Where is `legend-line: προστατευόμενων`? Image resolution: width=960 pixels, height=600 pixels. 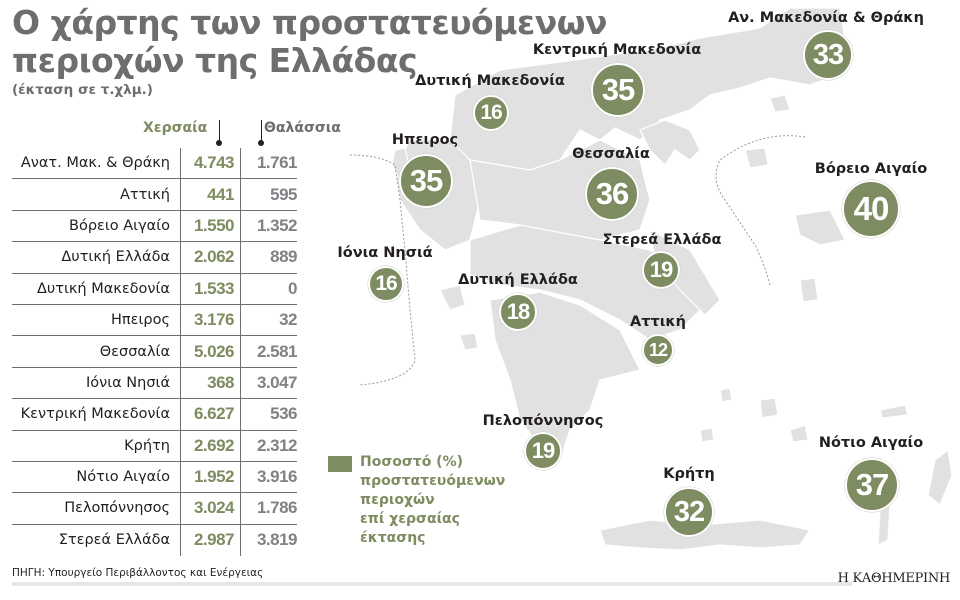 legend-line: προστατευόμενων is located at coordinates (433, 481).